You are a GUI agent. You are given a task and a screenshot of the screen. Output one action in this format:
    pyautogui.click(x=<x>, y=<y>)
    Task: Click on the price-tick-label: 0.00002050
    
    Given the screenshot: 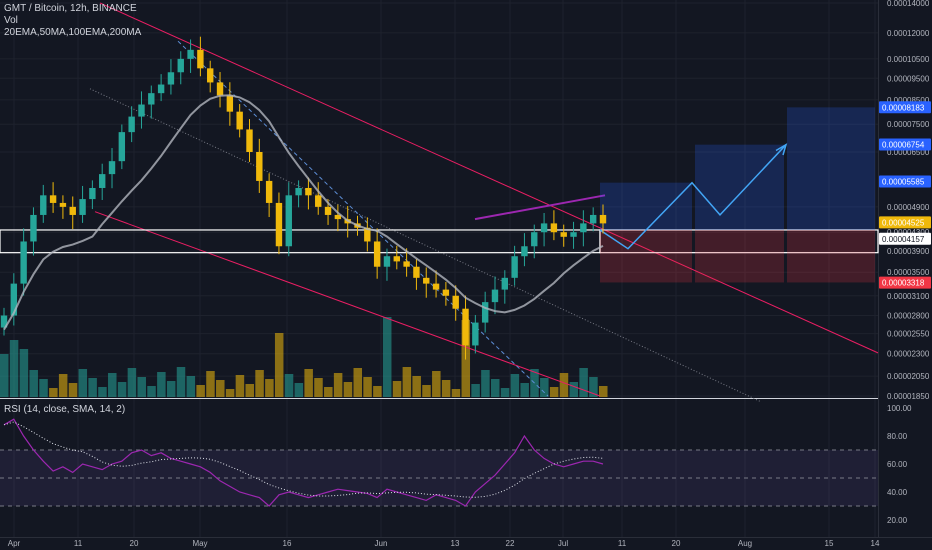 What is the action you would take?
    pyautogui.click(x=908, y=376)
    